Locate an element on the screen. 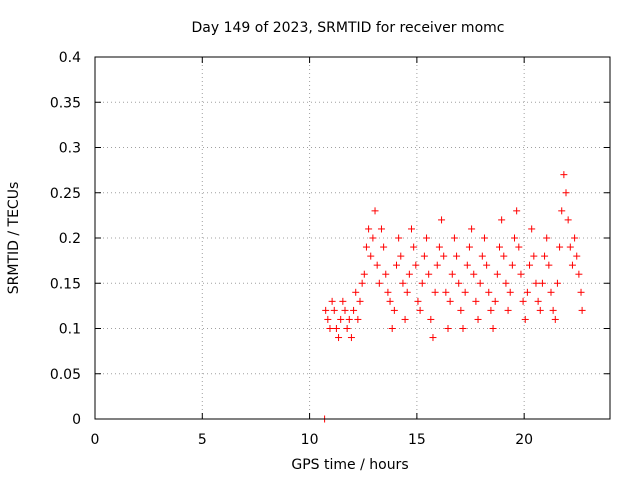 Image resolution: width=640 pixels, height=480 pixels. y-tick-label: 0.2 is located at coordinates (70, 239).